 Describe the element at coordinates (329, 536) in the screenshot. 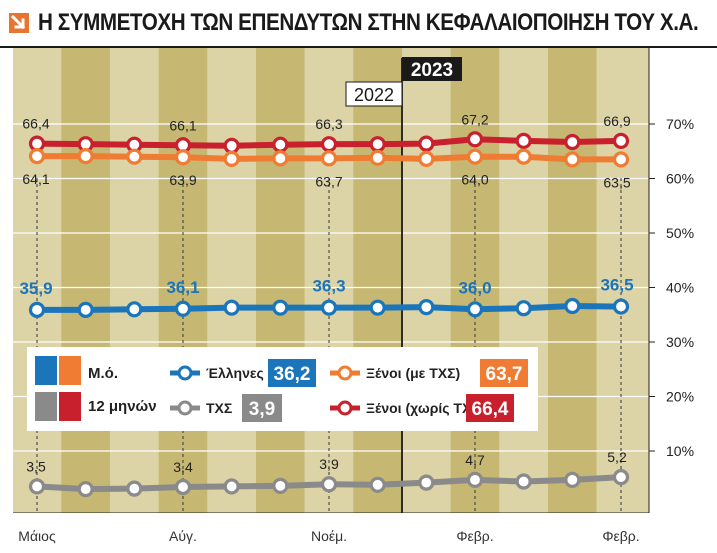

I see `x-tick-label: Νοέμ.` at that location.